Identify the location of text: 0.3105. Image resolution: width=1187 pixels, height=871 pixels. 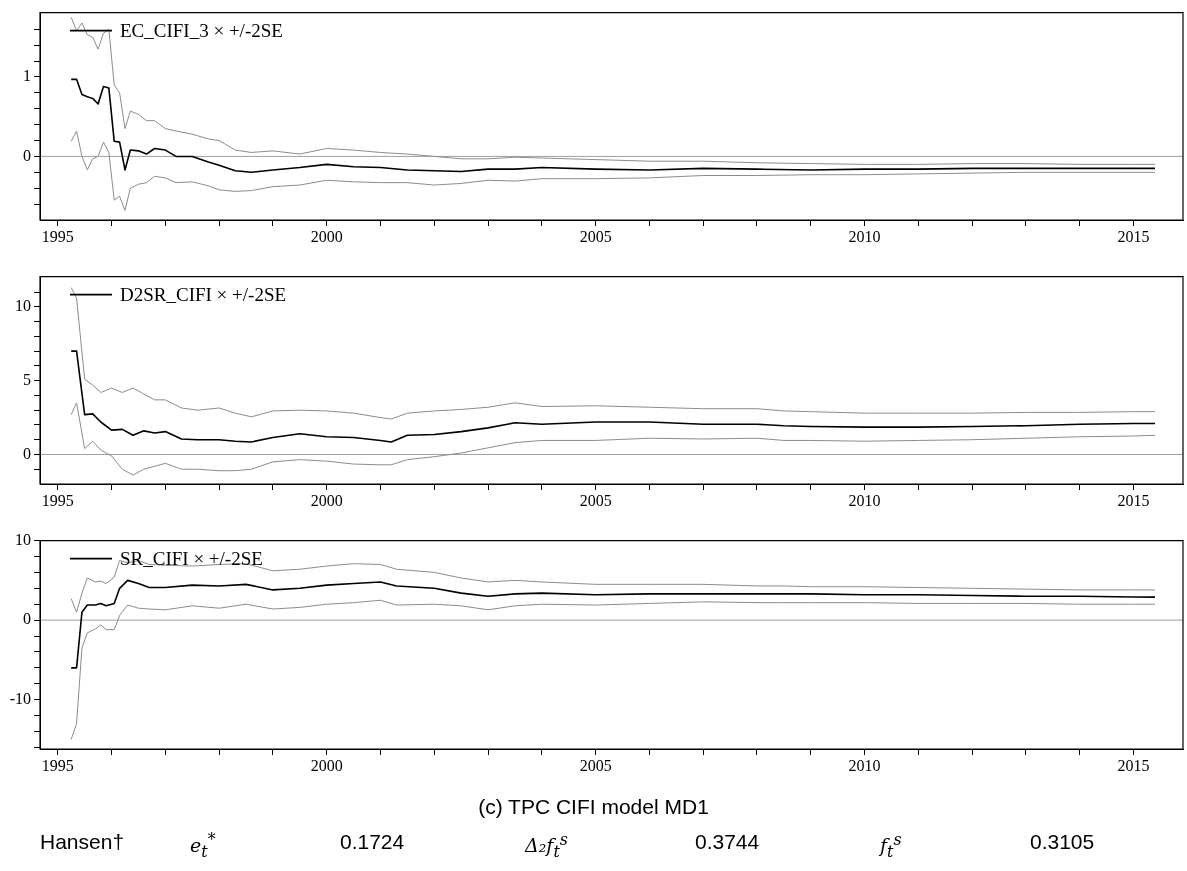
(1062, 842).